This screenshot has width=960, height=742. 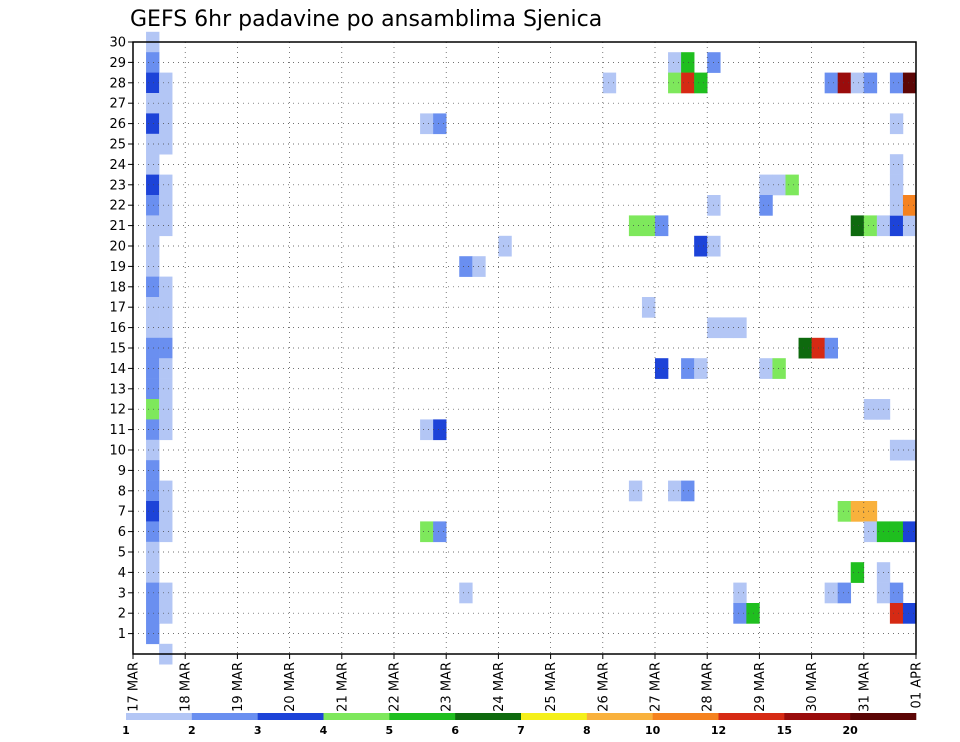 I want to click on y-tick-label: 26, so click(x=117, y=124).